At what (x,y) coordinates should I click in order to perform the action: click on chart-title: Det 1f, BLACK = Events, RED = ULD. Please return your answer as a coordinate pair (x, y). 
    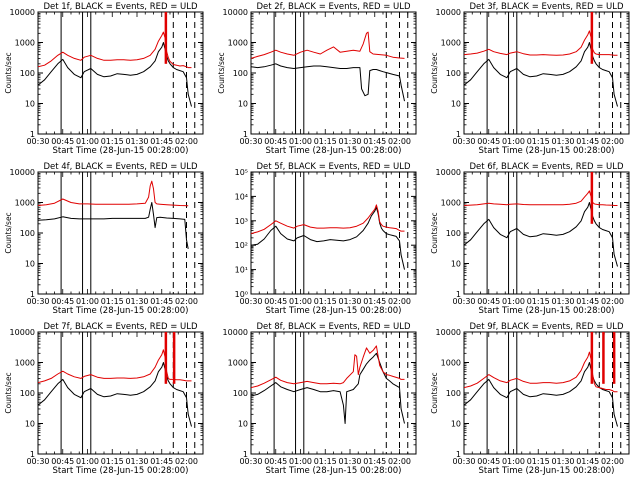
    Looking at the image, I should click on (120, 7).